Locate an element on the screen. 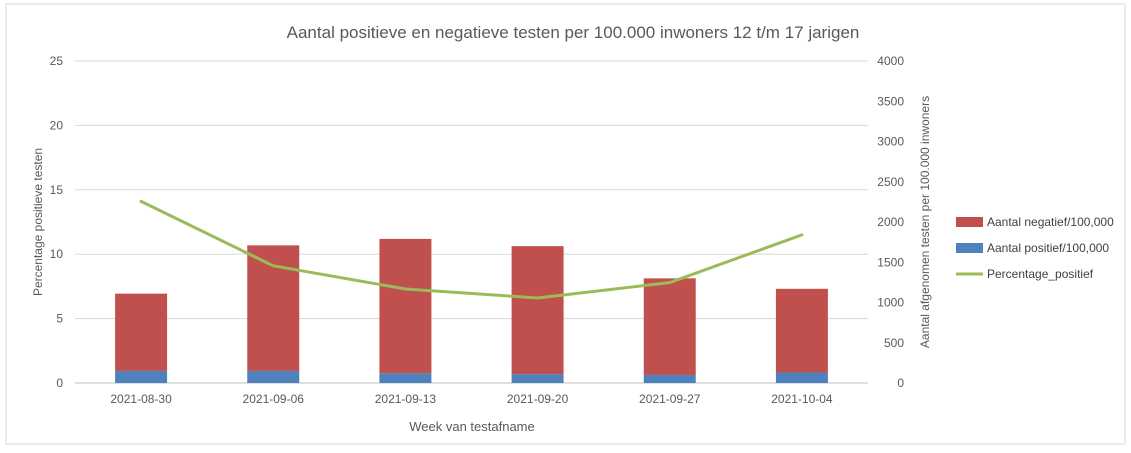  x-tick-label: 2021-09-06 is located at coordinates (274, 399).